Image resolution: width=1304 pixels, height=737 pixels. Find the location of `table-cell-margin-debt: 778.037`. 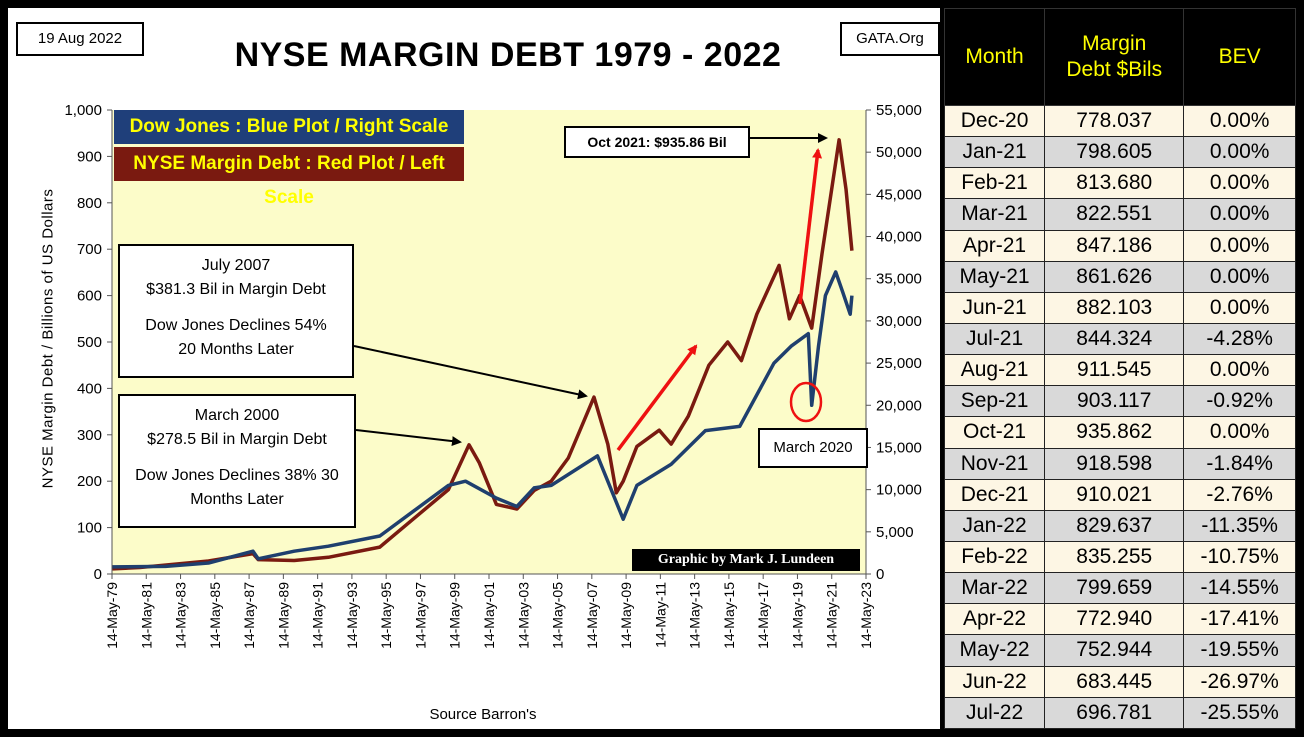

table-cell-margin-debt: 778.037 is located at coordinates (1114, 121).